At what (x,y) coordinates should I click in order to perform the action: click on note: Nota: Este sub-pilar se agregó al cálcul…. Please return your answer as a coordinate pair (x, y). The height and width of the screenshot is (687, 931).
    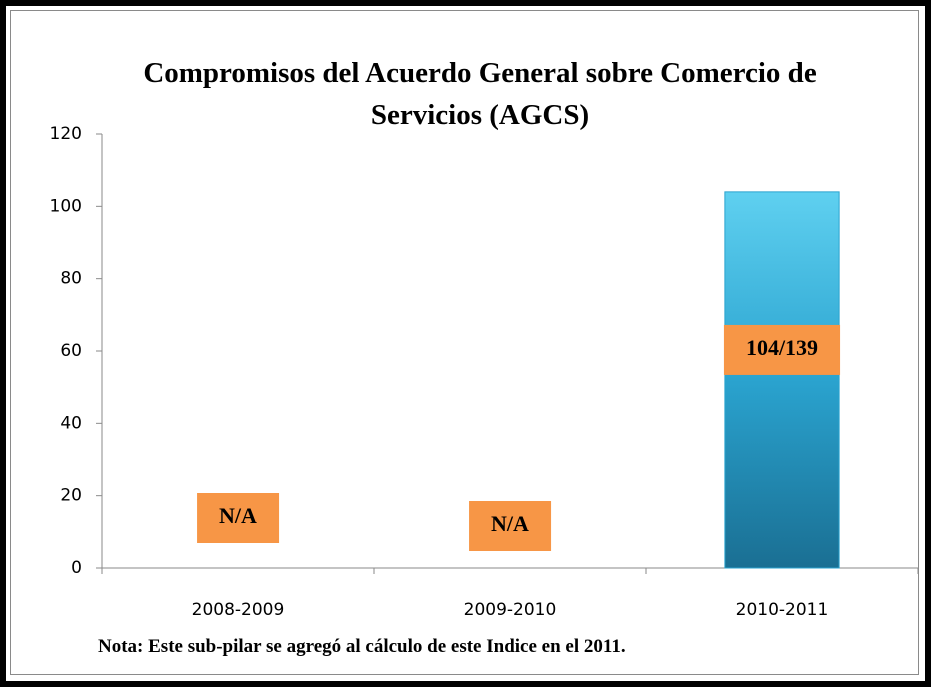
    Looking at the image, I should click on (362, 646).